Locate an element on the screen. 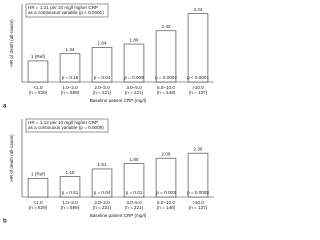 This screenshot has width=320, height=240. panel-label: b is located at coordinates (5, 222).